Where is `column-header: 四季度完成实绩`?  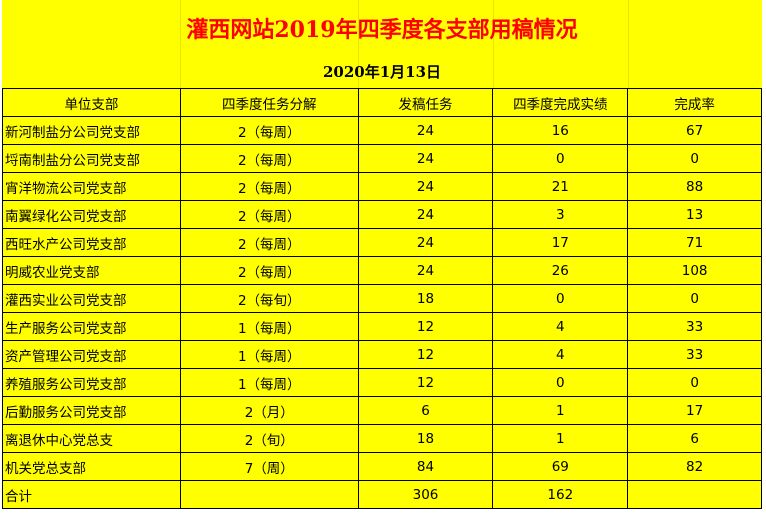
column-header: 四季度完成实绩 is located at coordinates (560, 102).